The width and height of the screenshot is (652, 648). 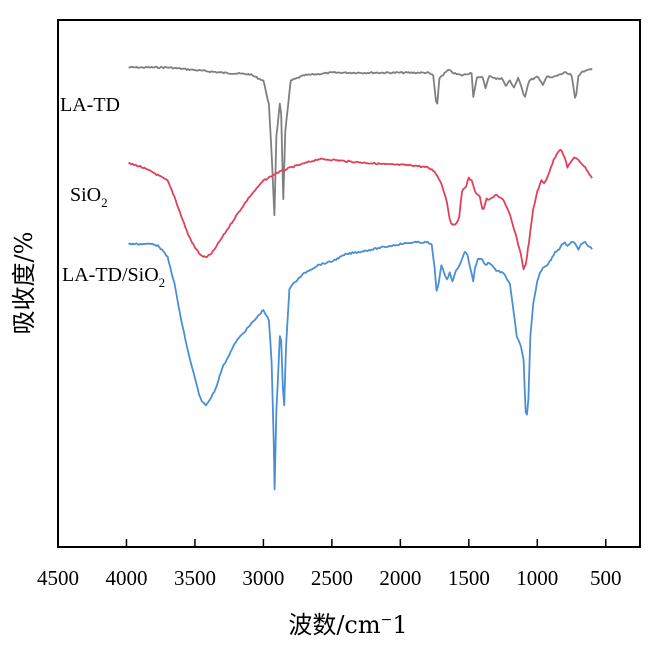 What do you see at coordinates (263, 578) in the screenshot?
I see `x-tick-label: 3000` at bounding box center [263, 578].